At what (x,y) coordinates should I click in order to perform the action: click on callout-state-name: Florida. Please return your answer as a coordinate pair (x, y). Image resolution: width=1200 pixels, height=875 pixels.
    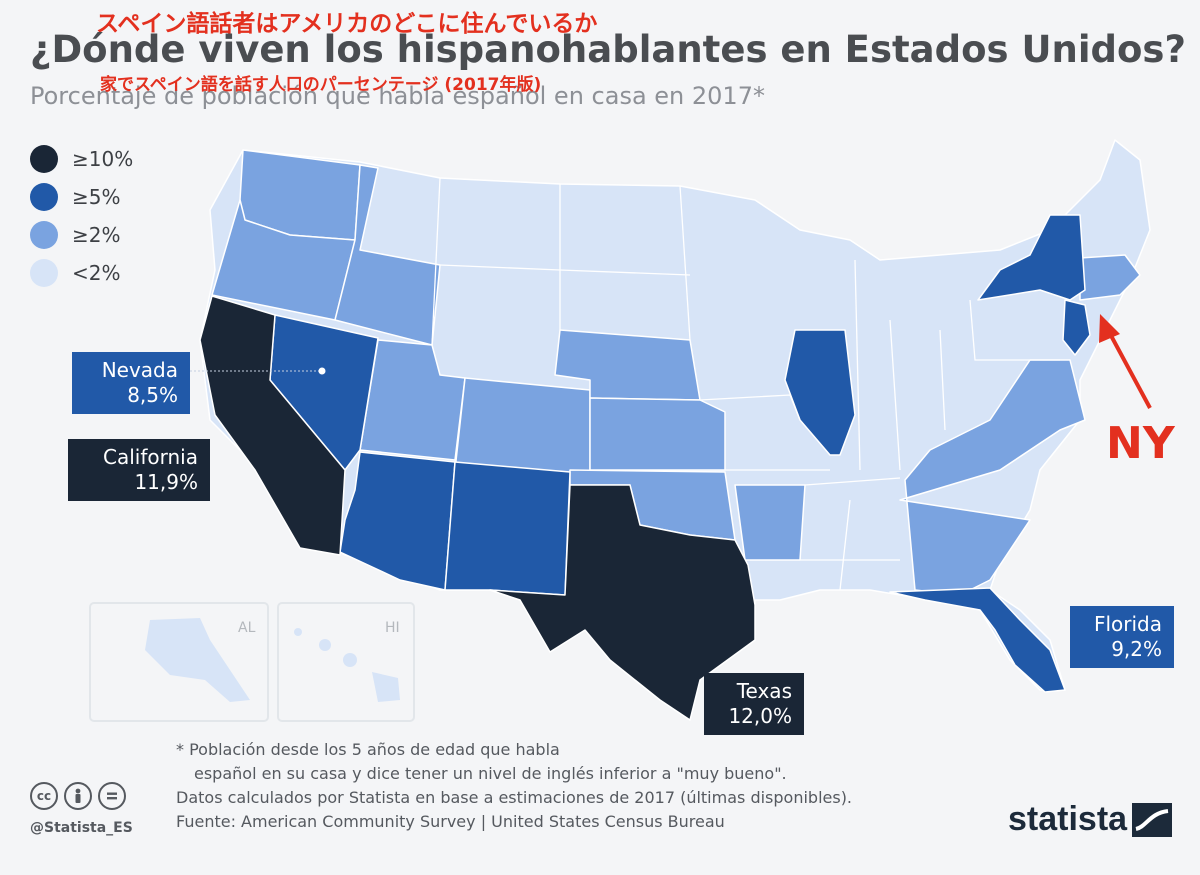
    Looking at the image, I should click on (1127, 624).